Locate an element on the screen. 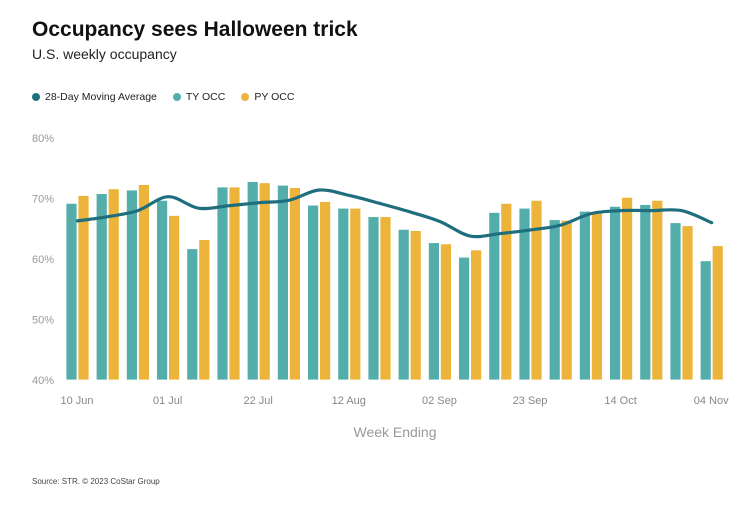  legend-marker-ma is located at coordinates (36, 97).